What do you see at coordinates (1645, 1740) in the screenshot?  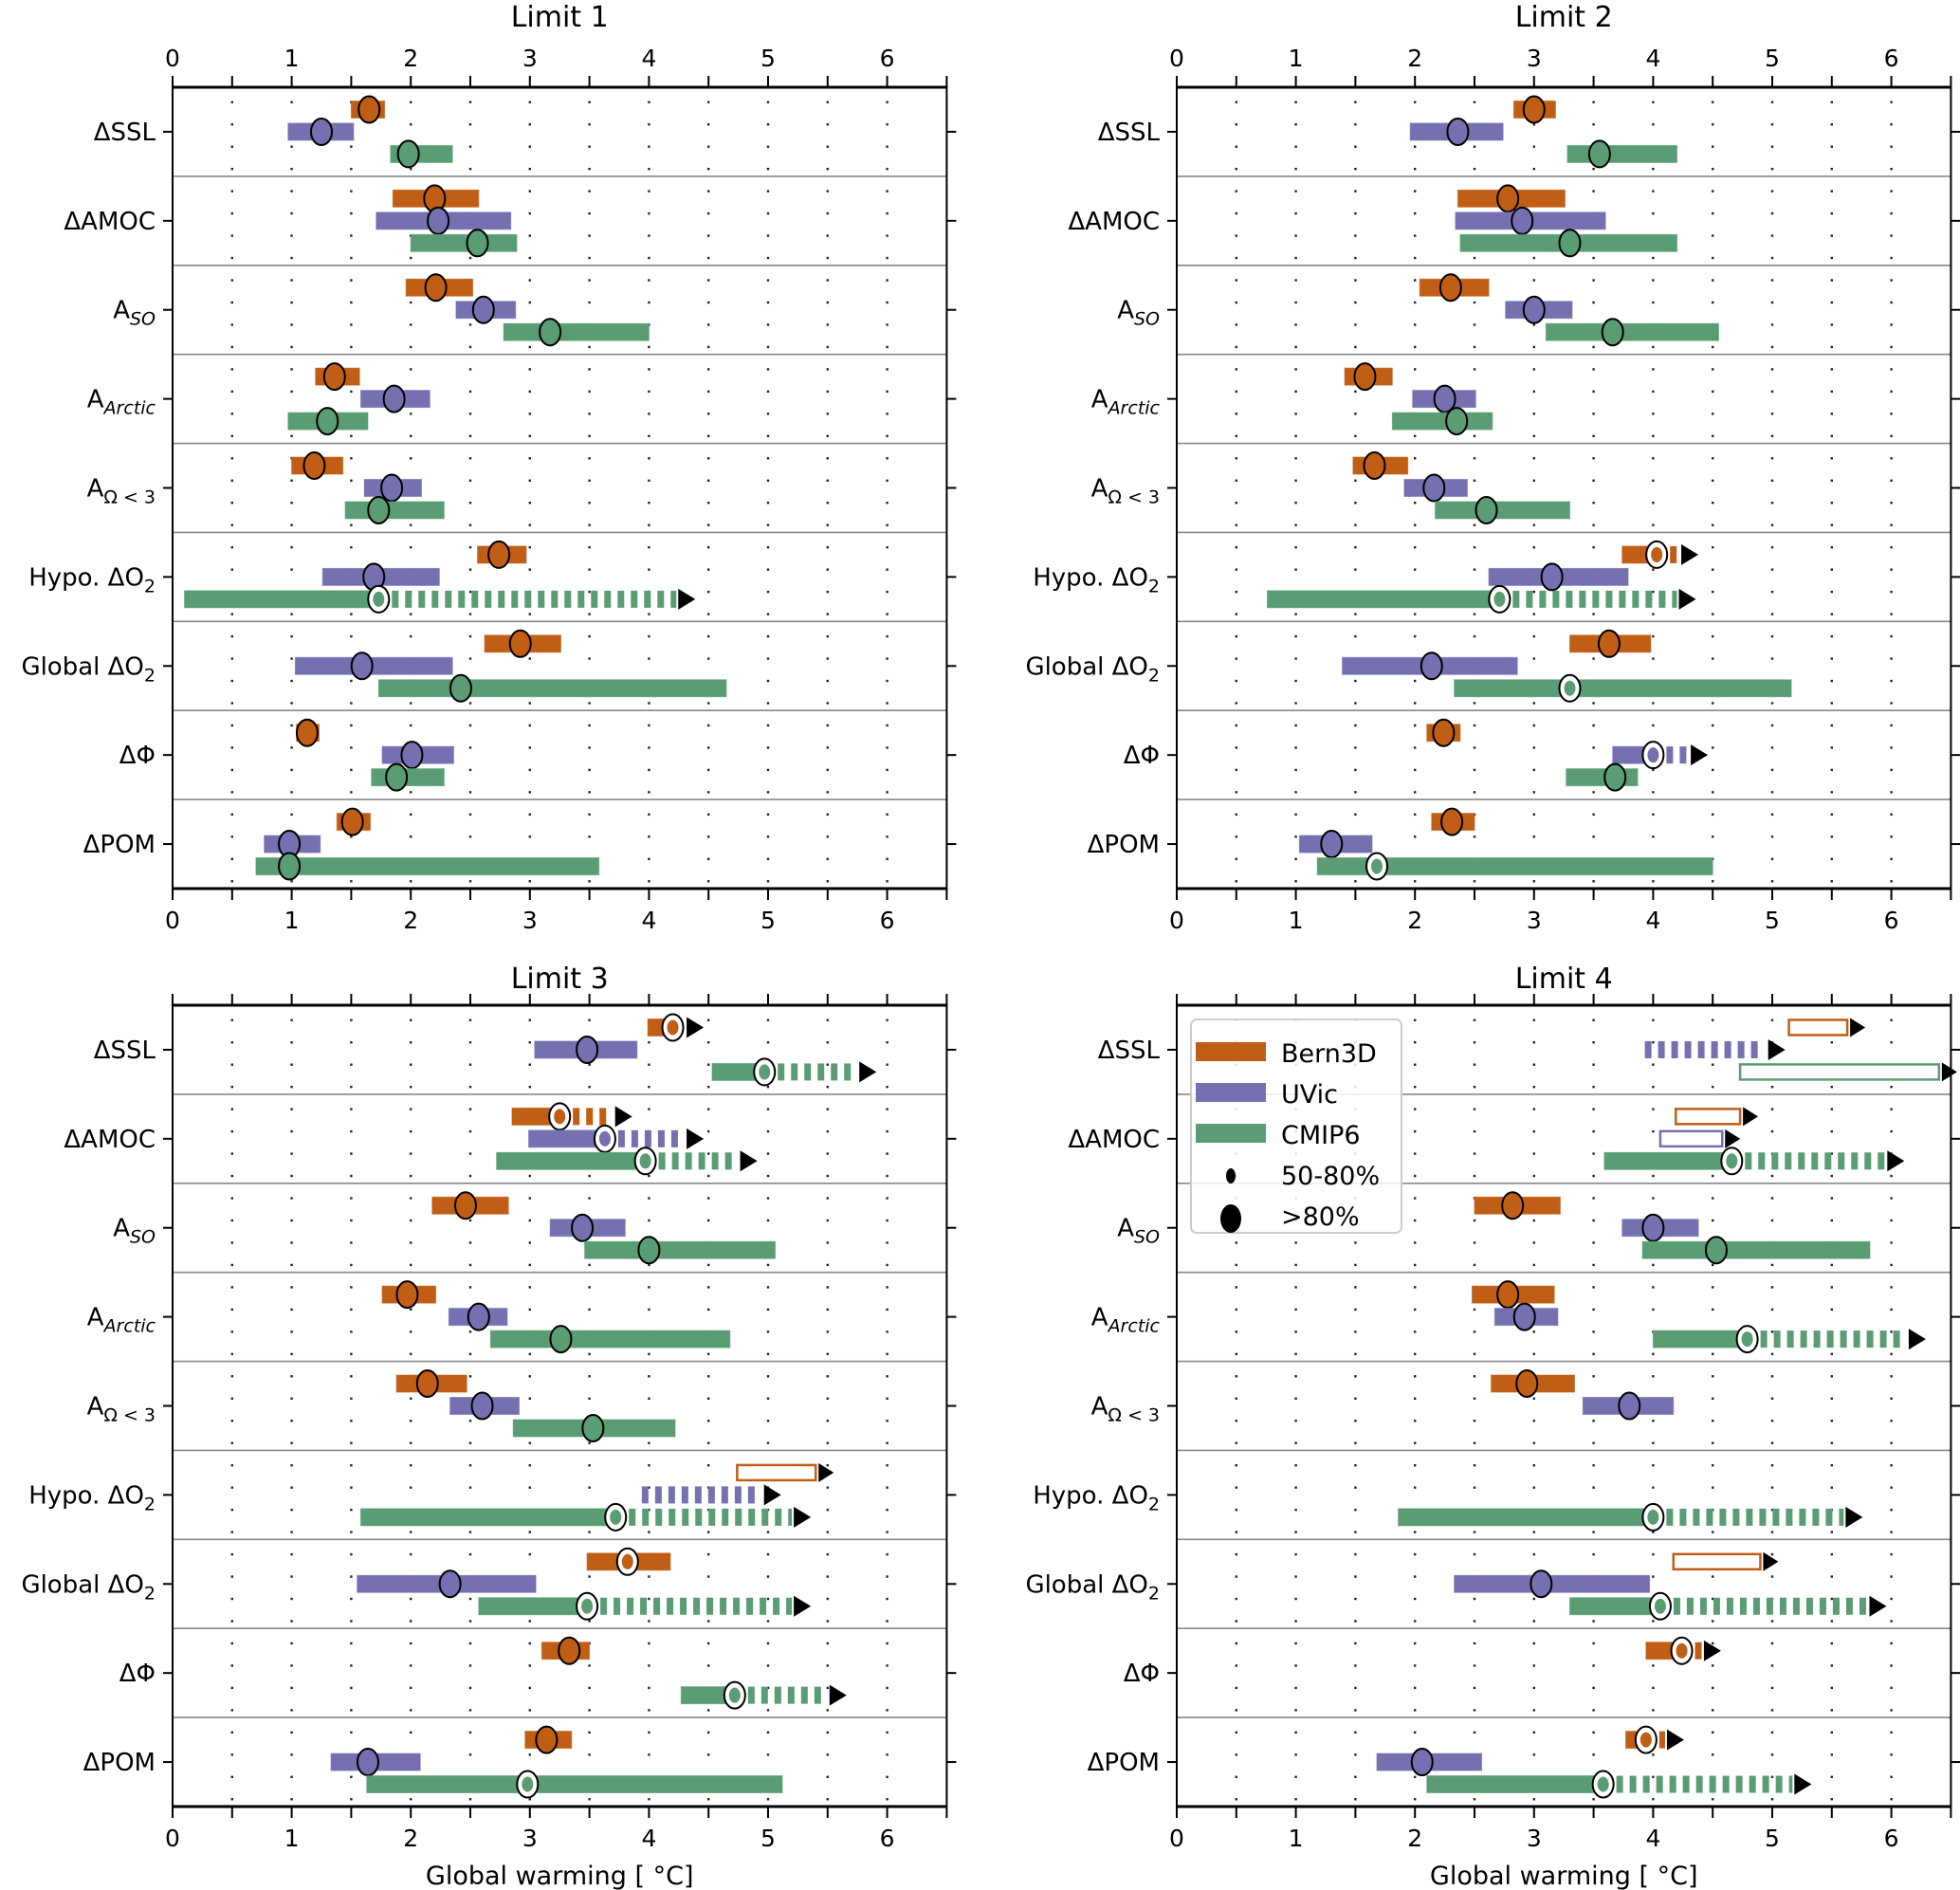 I see `marker-small` at bounding box center [1645, 1740].